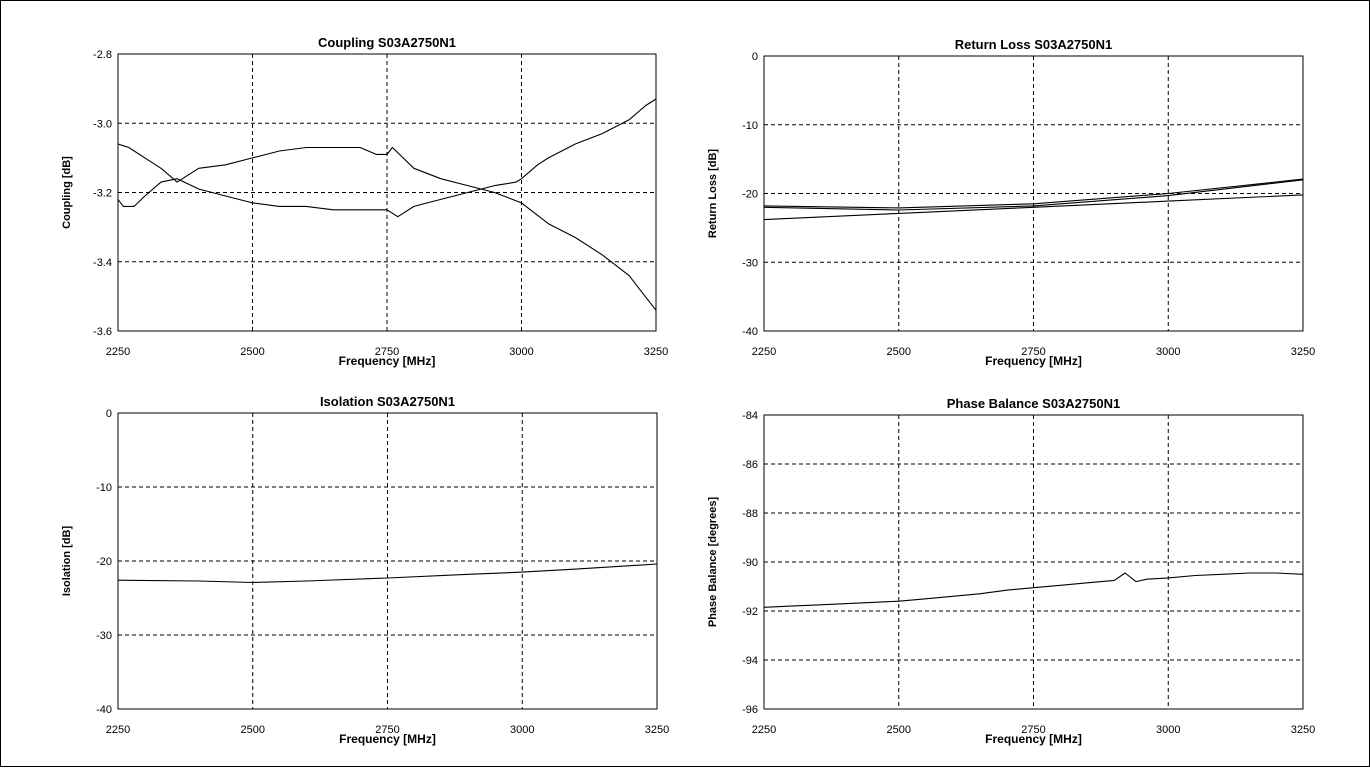 The height and width of the screenshot is (771, 1370). I want to click on return-loss-y-tick-label: 0, so click(755, 57).